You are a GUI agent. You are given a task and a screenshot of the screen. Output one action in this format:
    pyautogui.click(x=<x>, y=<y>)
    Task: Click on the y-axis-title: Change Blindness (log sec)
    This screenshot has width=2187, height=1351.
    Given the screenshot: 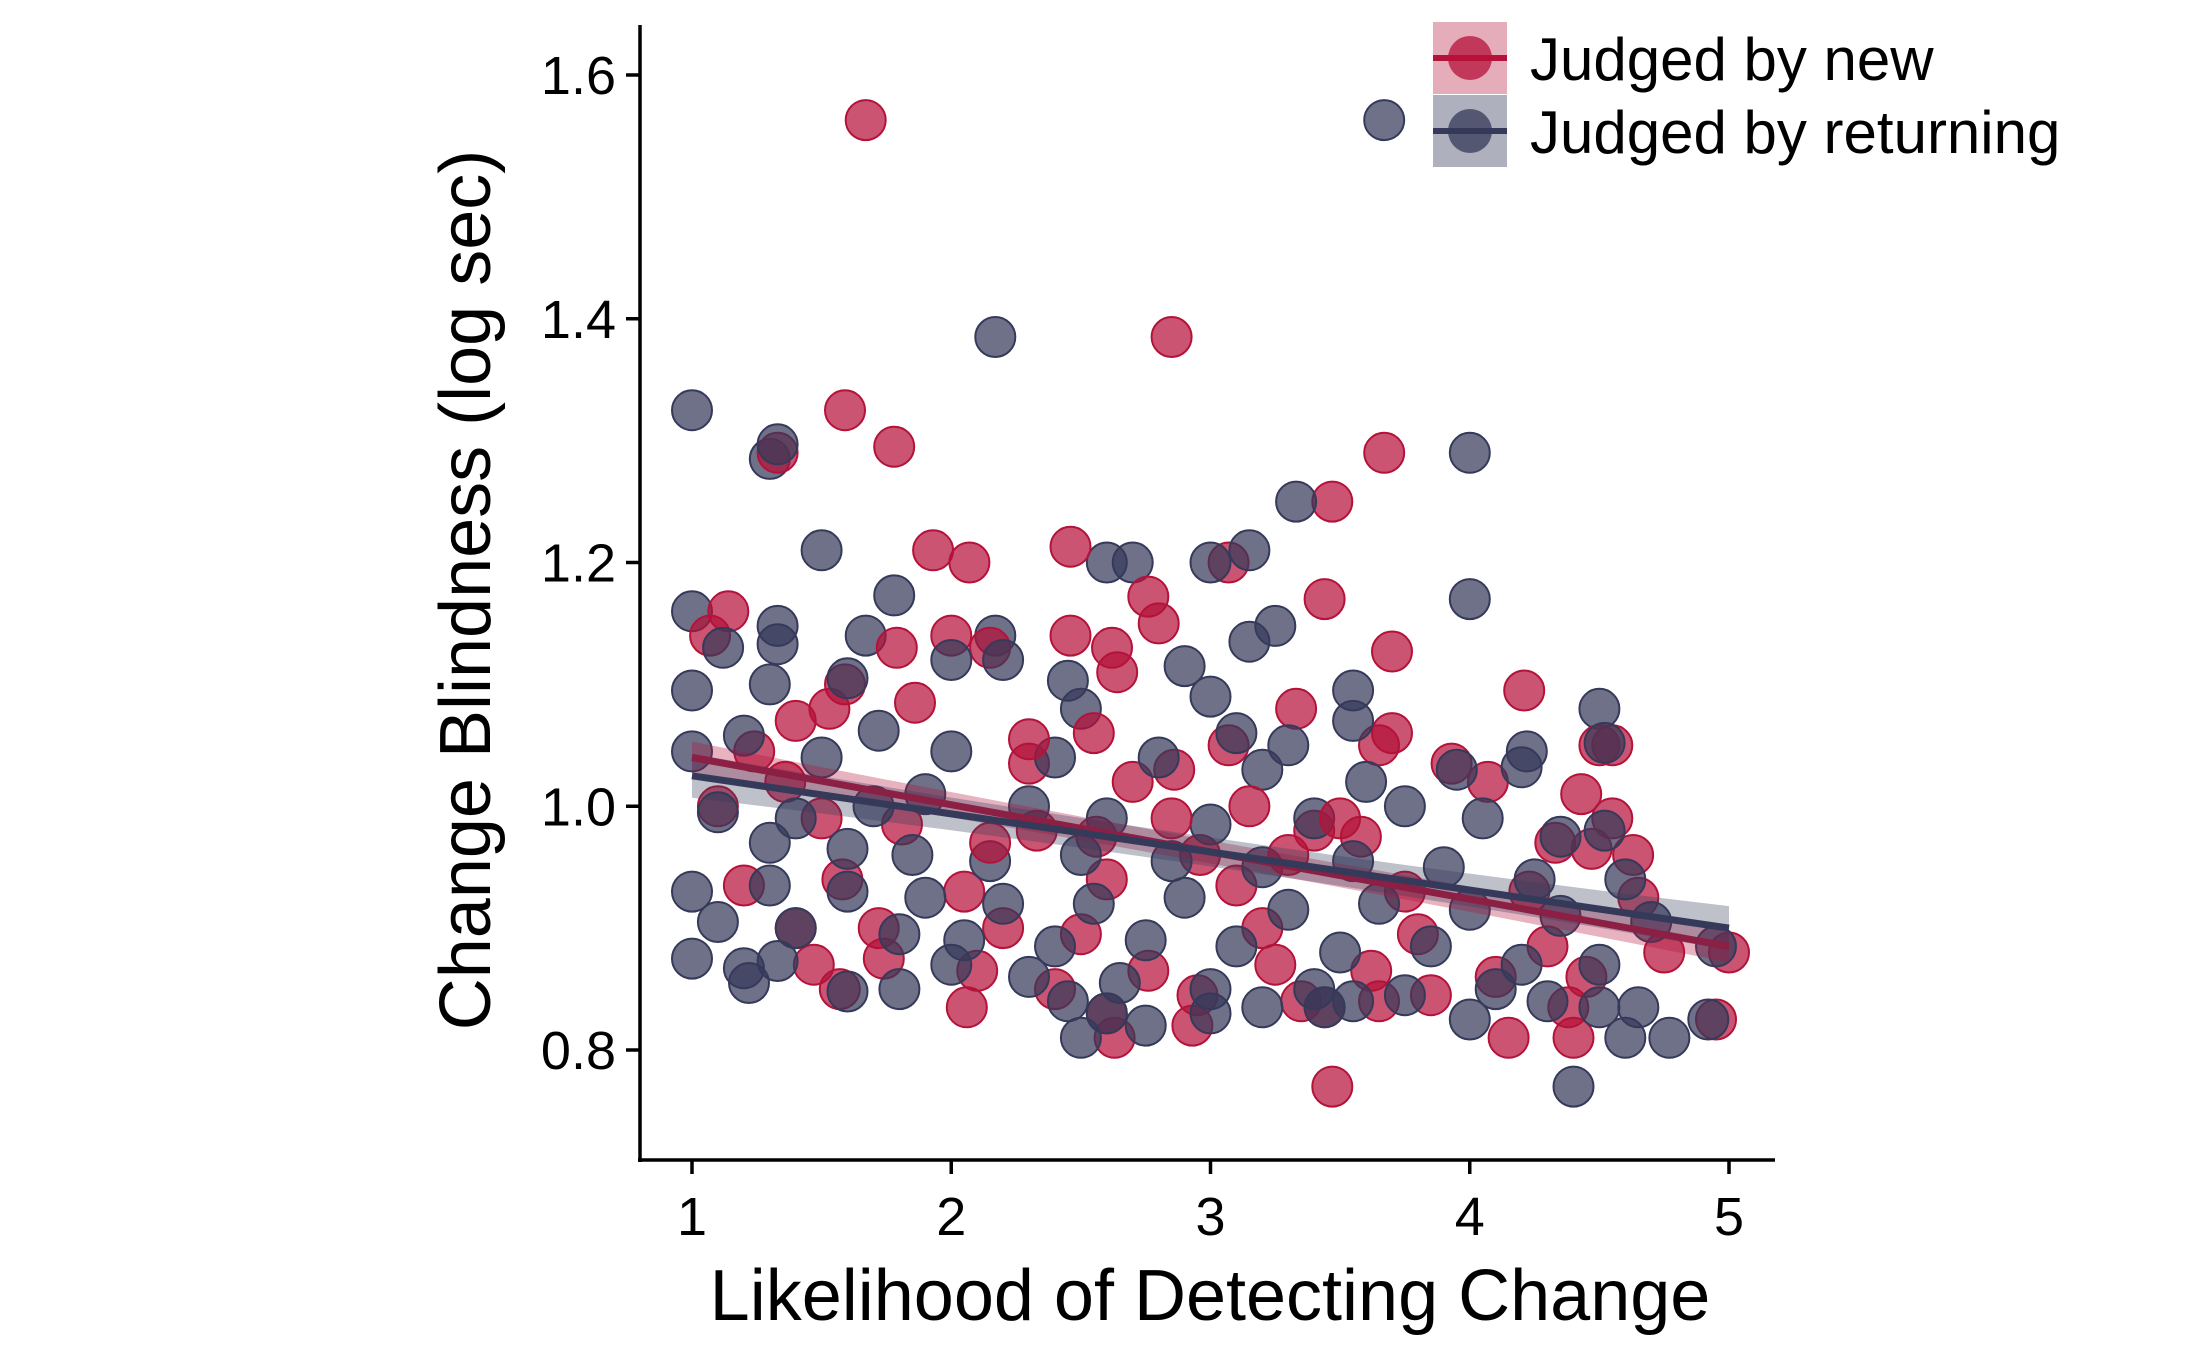 What is the action you would take?
    pyautogui.click(x=466, y=590)
    